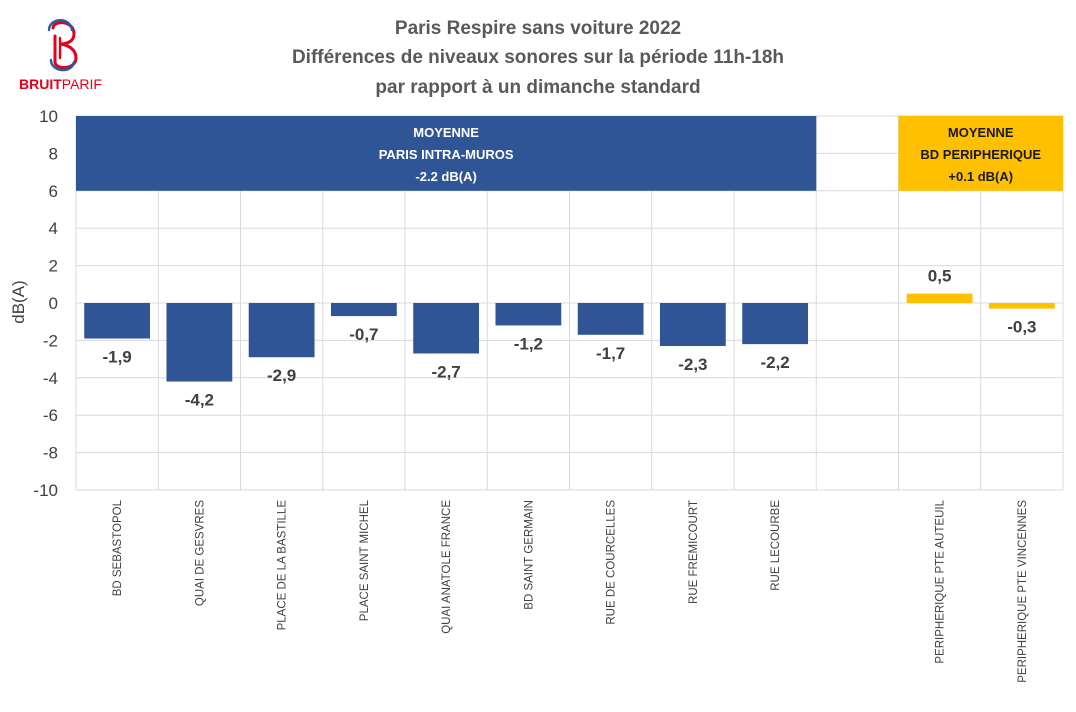 The height and width of the screenshot is (712, 1076). I want to click on y-tick-label: -4, so click(50, 378).